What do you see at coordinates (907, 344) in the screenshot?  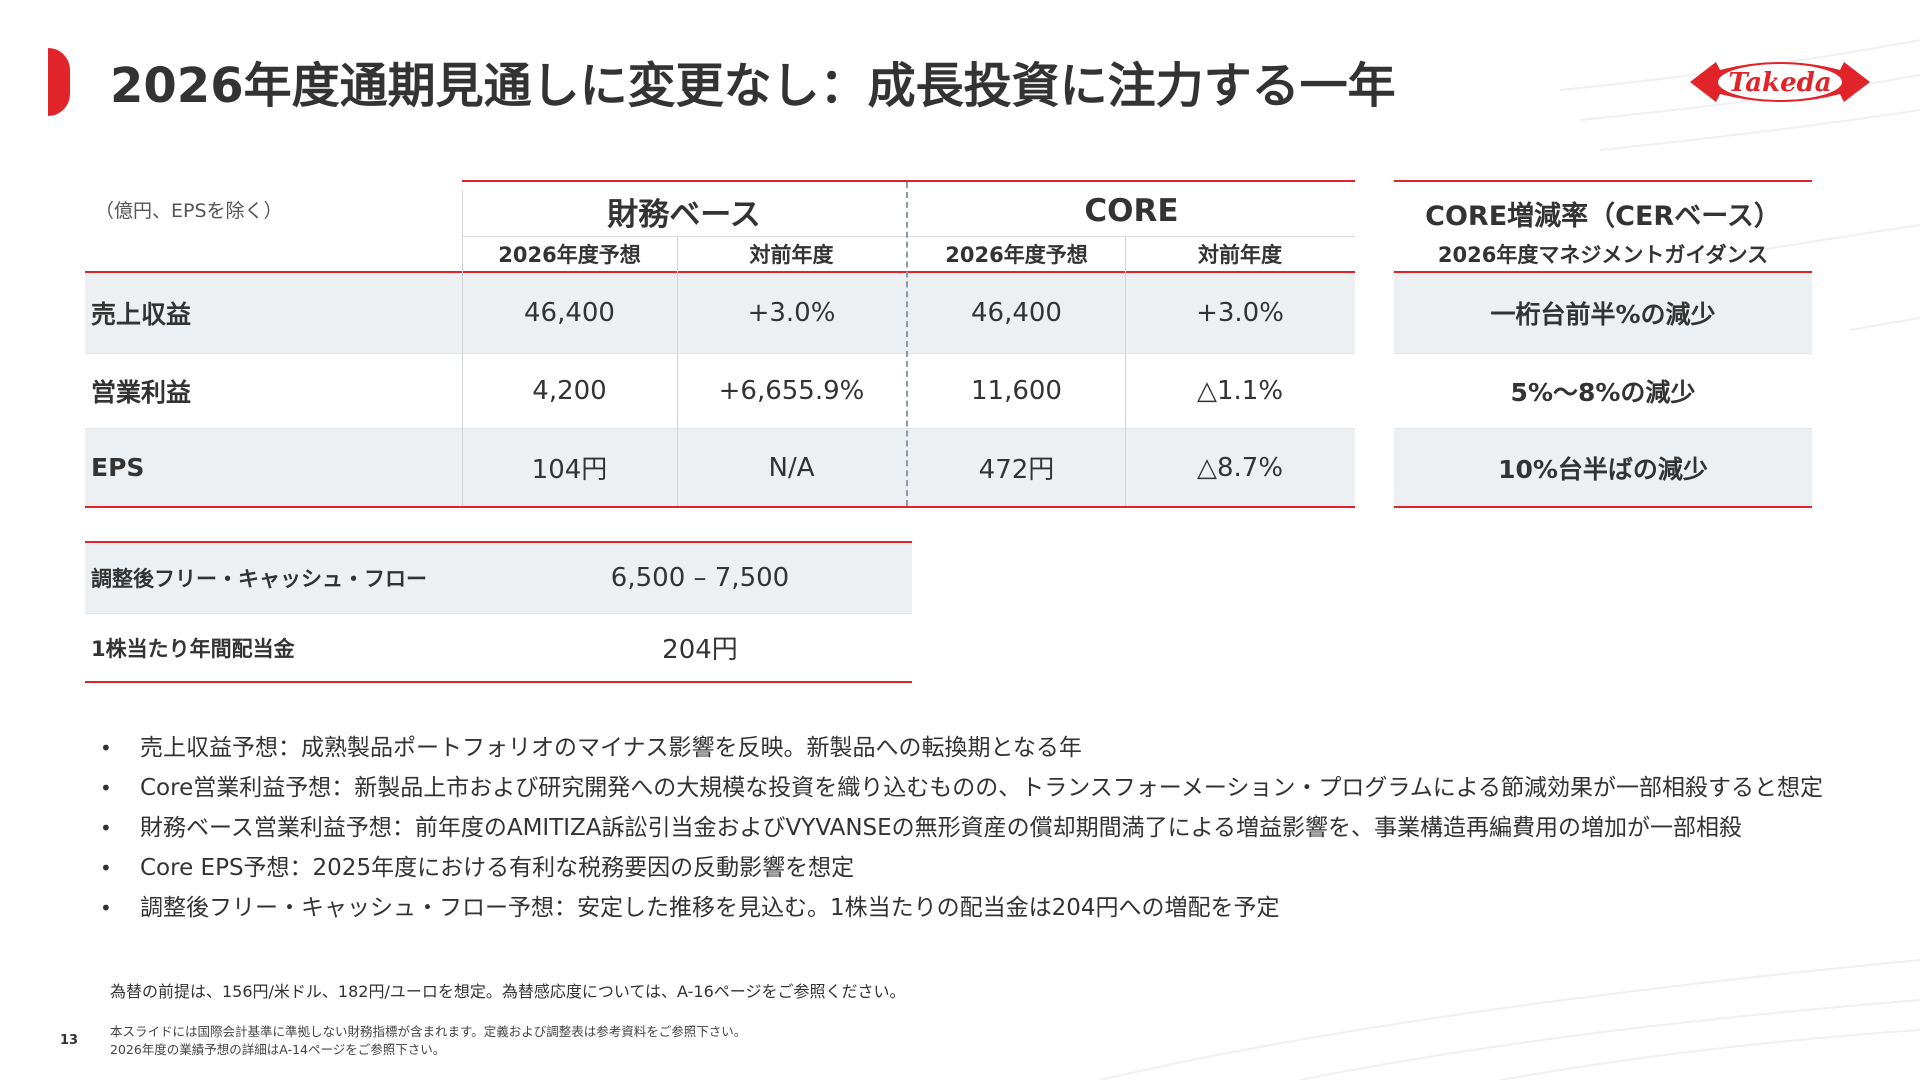 I see `group-divider` at bounding box center [907, 344].